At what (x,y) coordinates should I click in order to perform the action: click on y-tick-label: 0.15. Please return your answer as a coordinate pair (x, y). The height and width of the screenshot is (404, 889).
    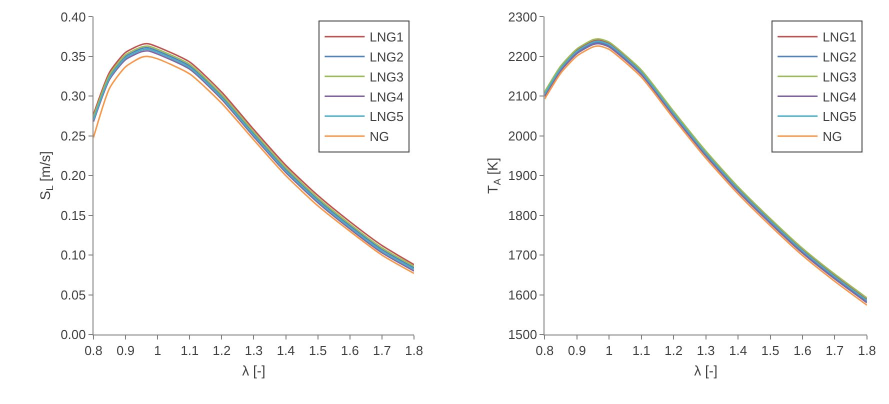
    Looking at the image, I should click on (73, 215).